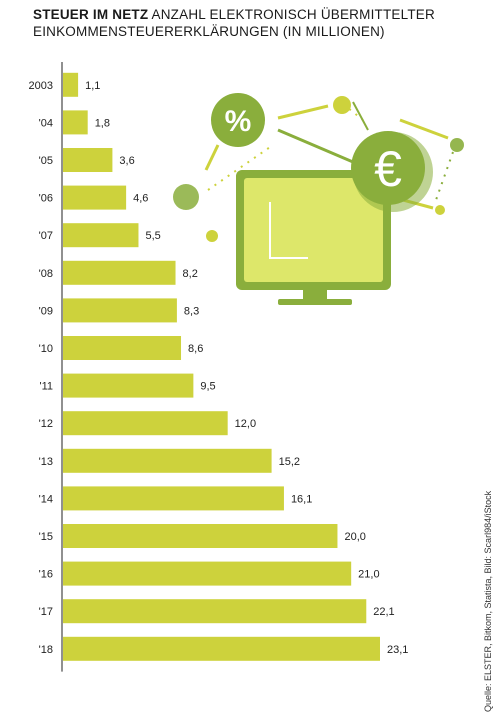  Describe the element at coordinates (191, 311) in the screenshot. I see `value-label: 8,3` at that location.